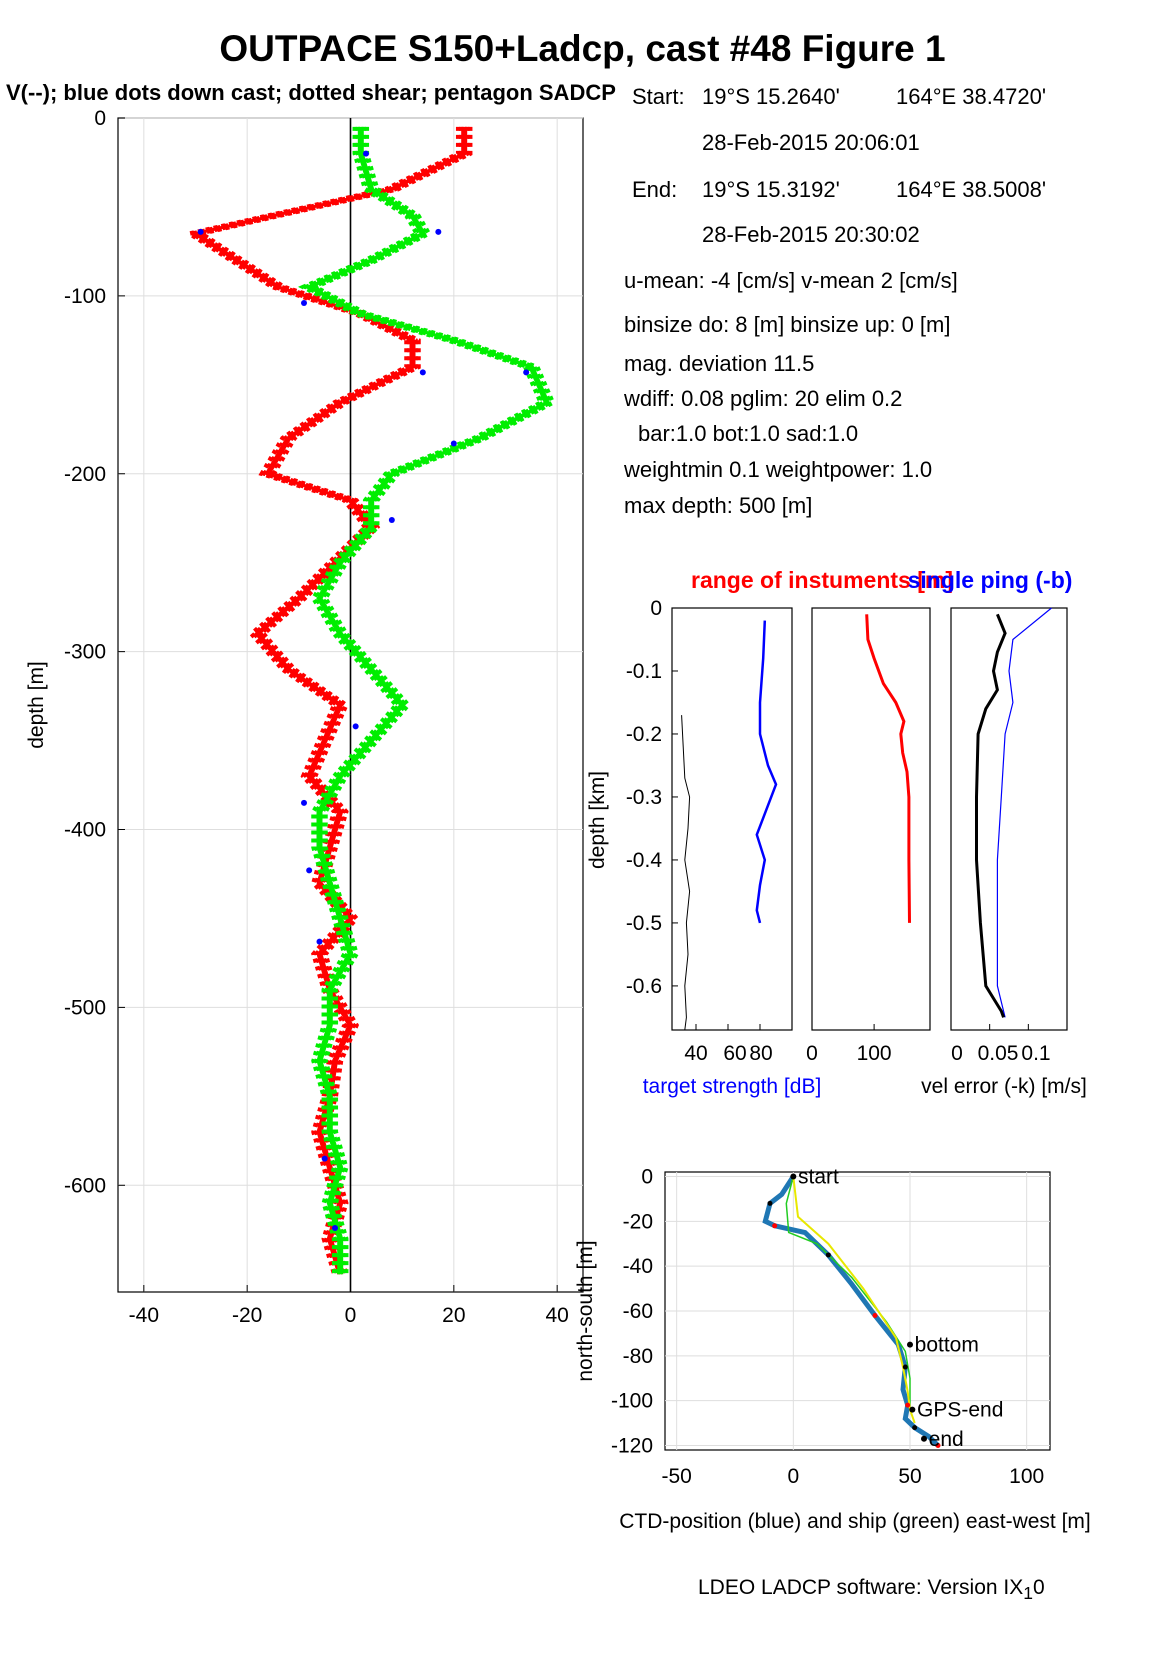 Image resolution: width=1165 pixels, height=1679 pixels. Describe the element at coordinates (582, 48) in the screenshot. I see `figure-title: OUTPACE S150+Ladcp, cast #48 Figure 1` at that location.